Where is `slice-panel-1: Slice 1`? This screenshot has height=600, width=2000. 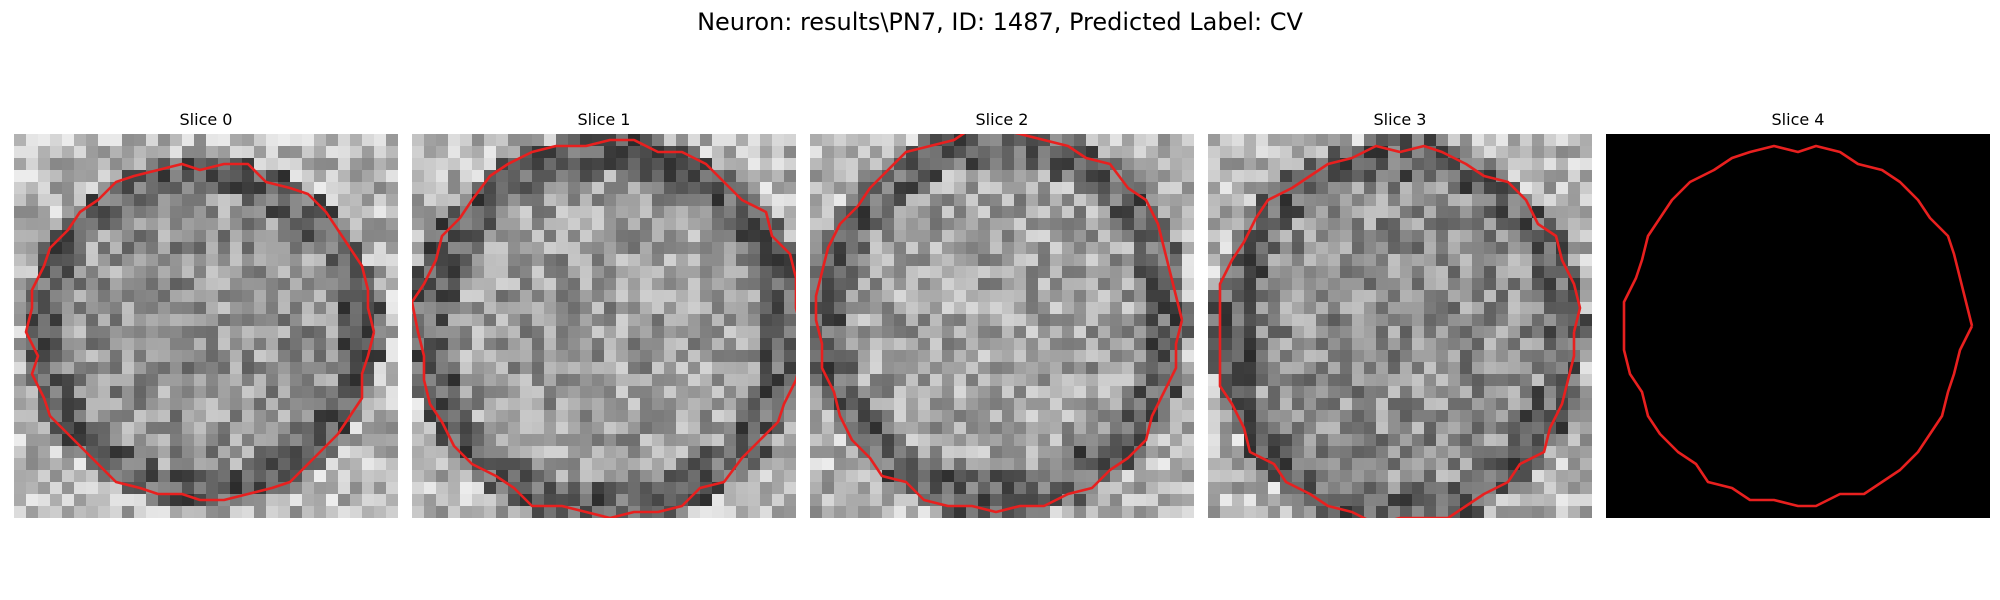
slice-panel-1: Slice 1 is located at coordinates (604, 314).